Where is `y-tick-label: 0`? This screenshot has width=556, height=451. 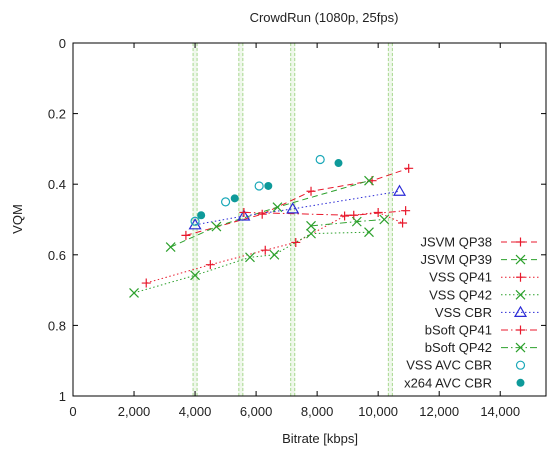
y-tick-label: 0 is located at coordinates (62, 43).